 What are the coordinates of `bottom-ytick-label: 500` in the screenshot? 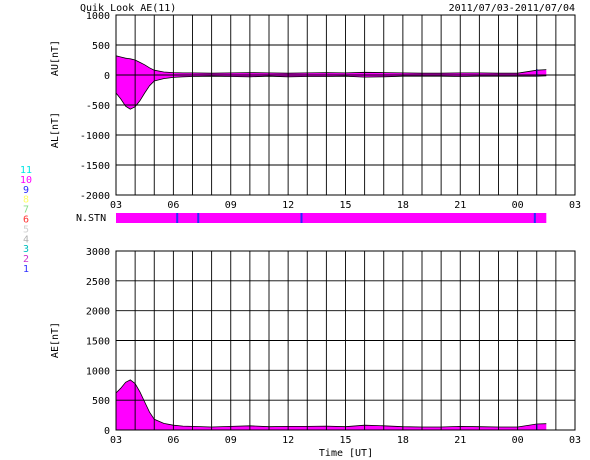 It's located at (101, 401).